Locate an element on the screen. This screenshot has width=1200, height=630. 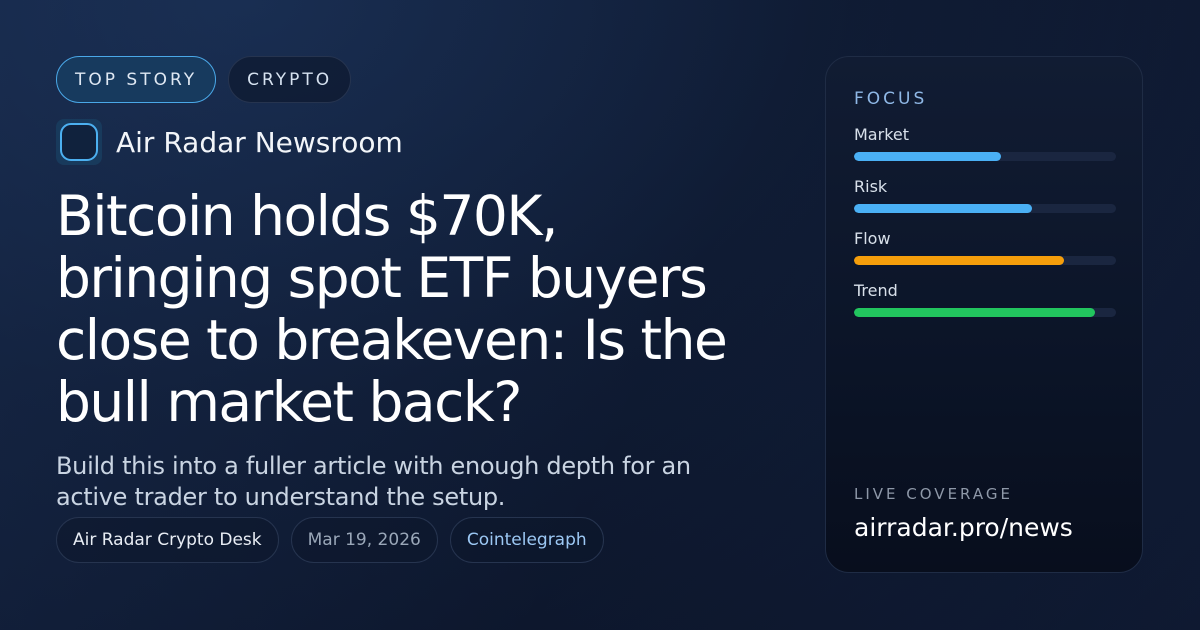
live-url-link: airradar.pro/news is located at coordinates (963, 527).